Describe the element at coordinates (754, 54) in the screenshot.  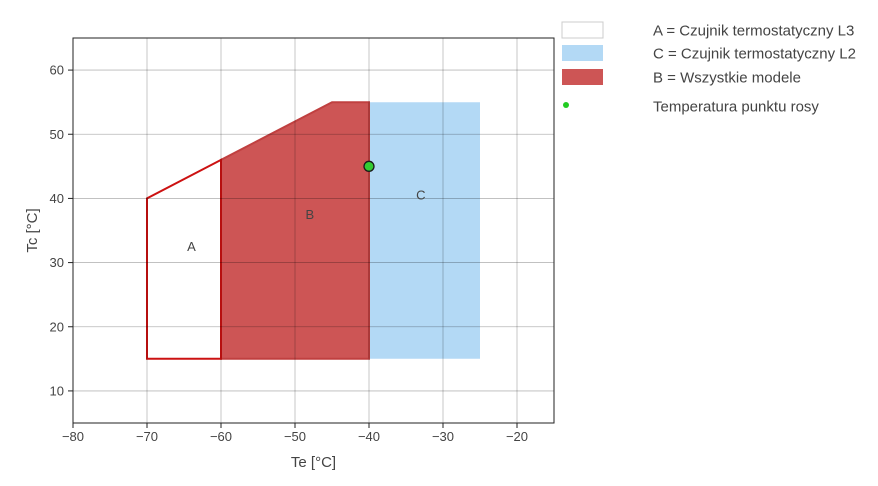
I see `legend-label: C = Czujnik termostatyczny L2` at that location.